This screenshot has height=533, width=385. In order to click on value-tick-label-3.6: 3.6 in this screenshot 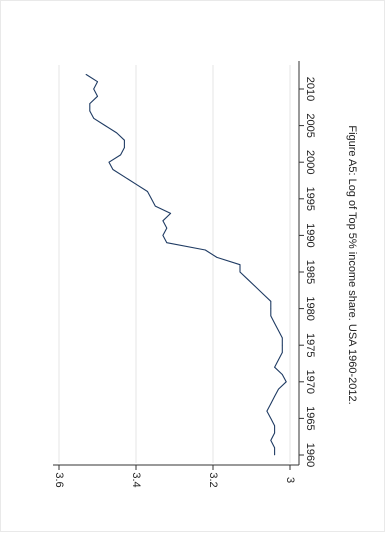, I will do `click(59, 479)`.